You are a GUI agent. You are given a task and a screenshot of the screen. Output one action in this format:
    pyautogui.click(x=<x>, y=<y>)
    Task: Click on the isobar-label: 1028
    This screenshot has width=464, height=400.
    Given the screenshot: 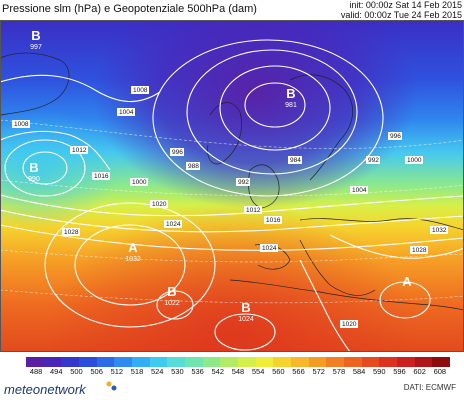 What is the action you would take?
    pyautogui.click(x=71, y=232)
    